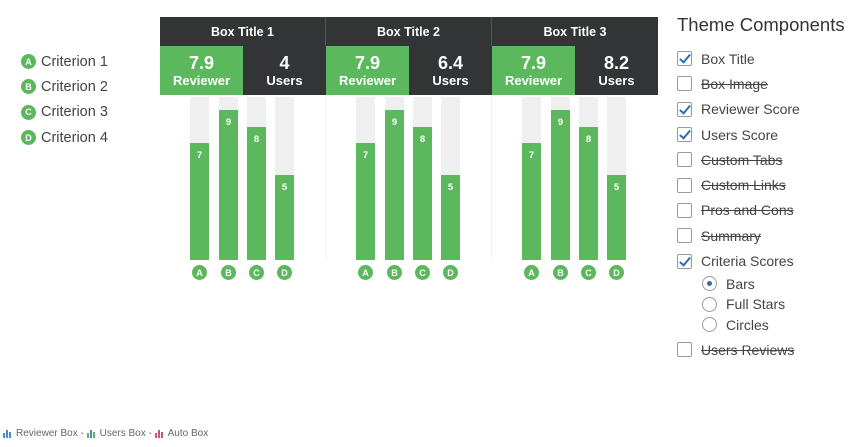  What do you see at coordinates (64, 86) in the screenshot?
I see `legend-item: B Criterion 2` at bounding box center [64, 86].